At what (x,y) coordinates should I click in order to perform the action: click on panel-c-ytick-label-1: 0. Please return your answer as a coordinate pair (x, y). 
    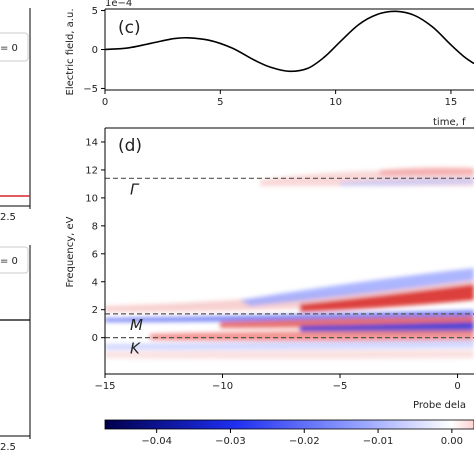
    Looking at the image, I should click on (95, 50).